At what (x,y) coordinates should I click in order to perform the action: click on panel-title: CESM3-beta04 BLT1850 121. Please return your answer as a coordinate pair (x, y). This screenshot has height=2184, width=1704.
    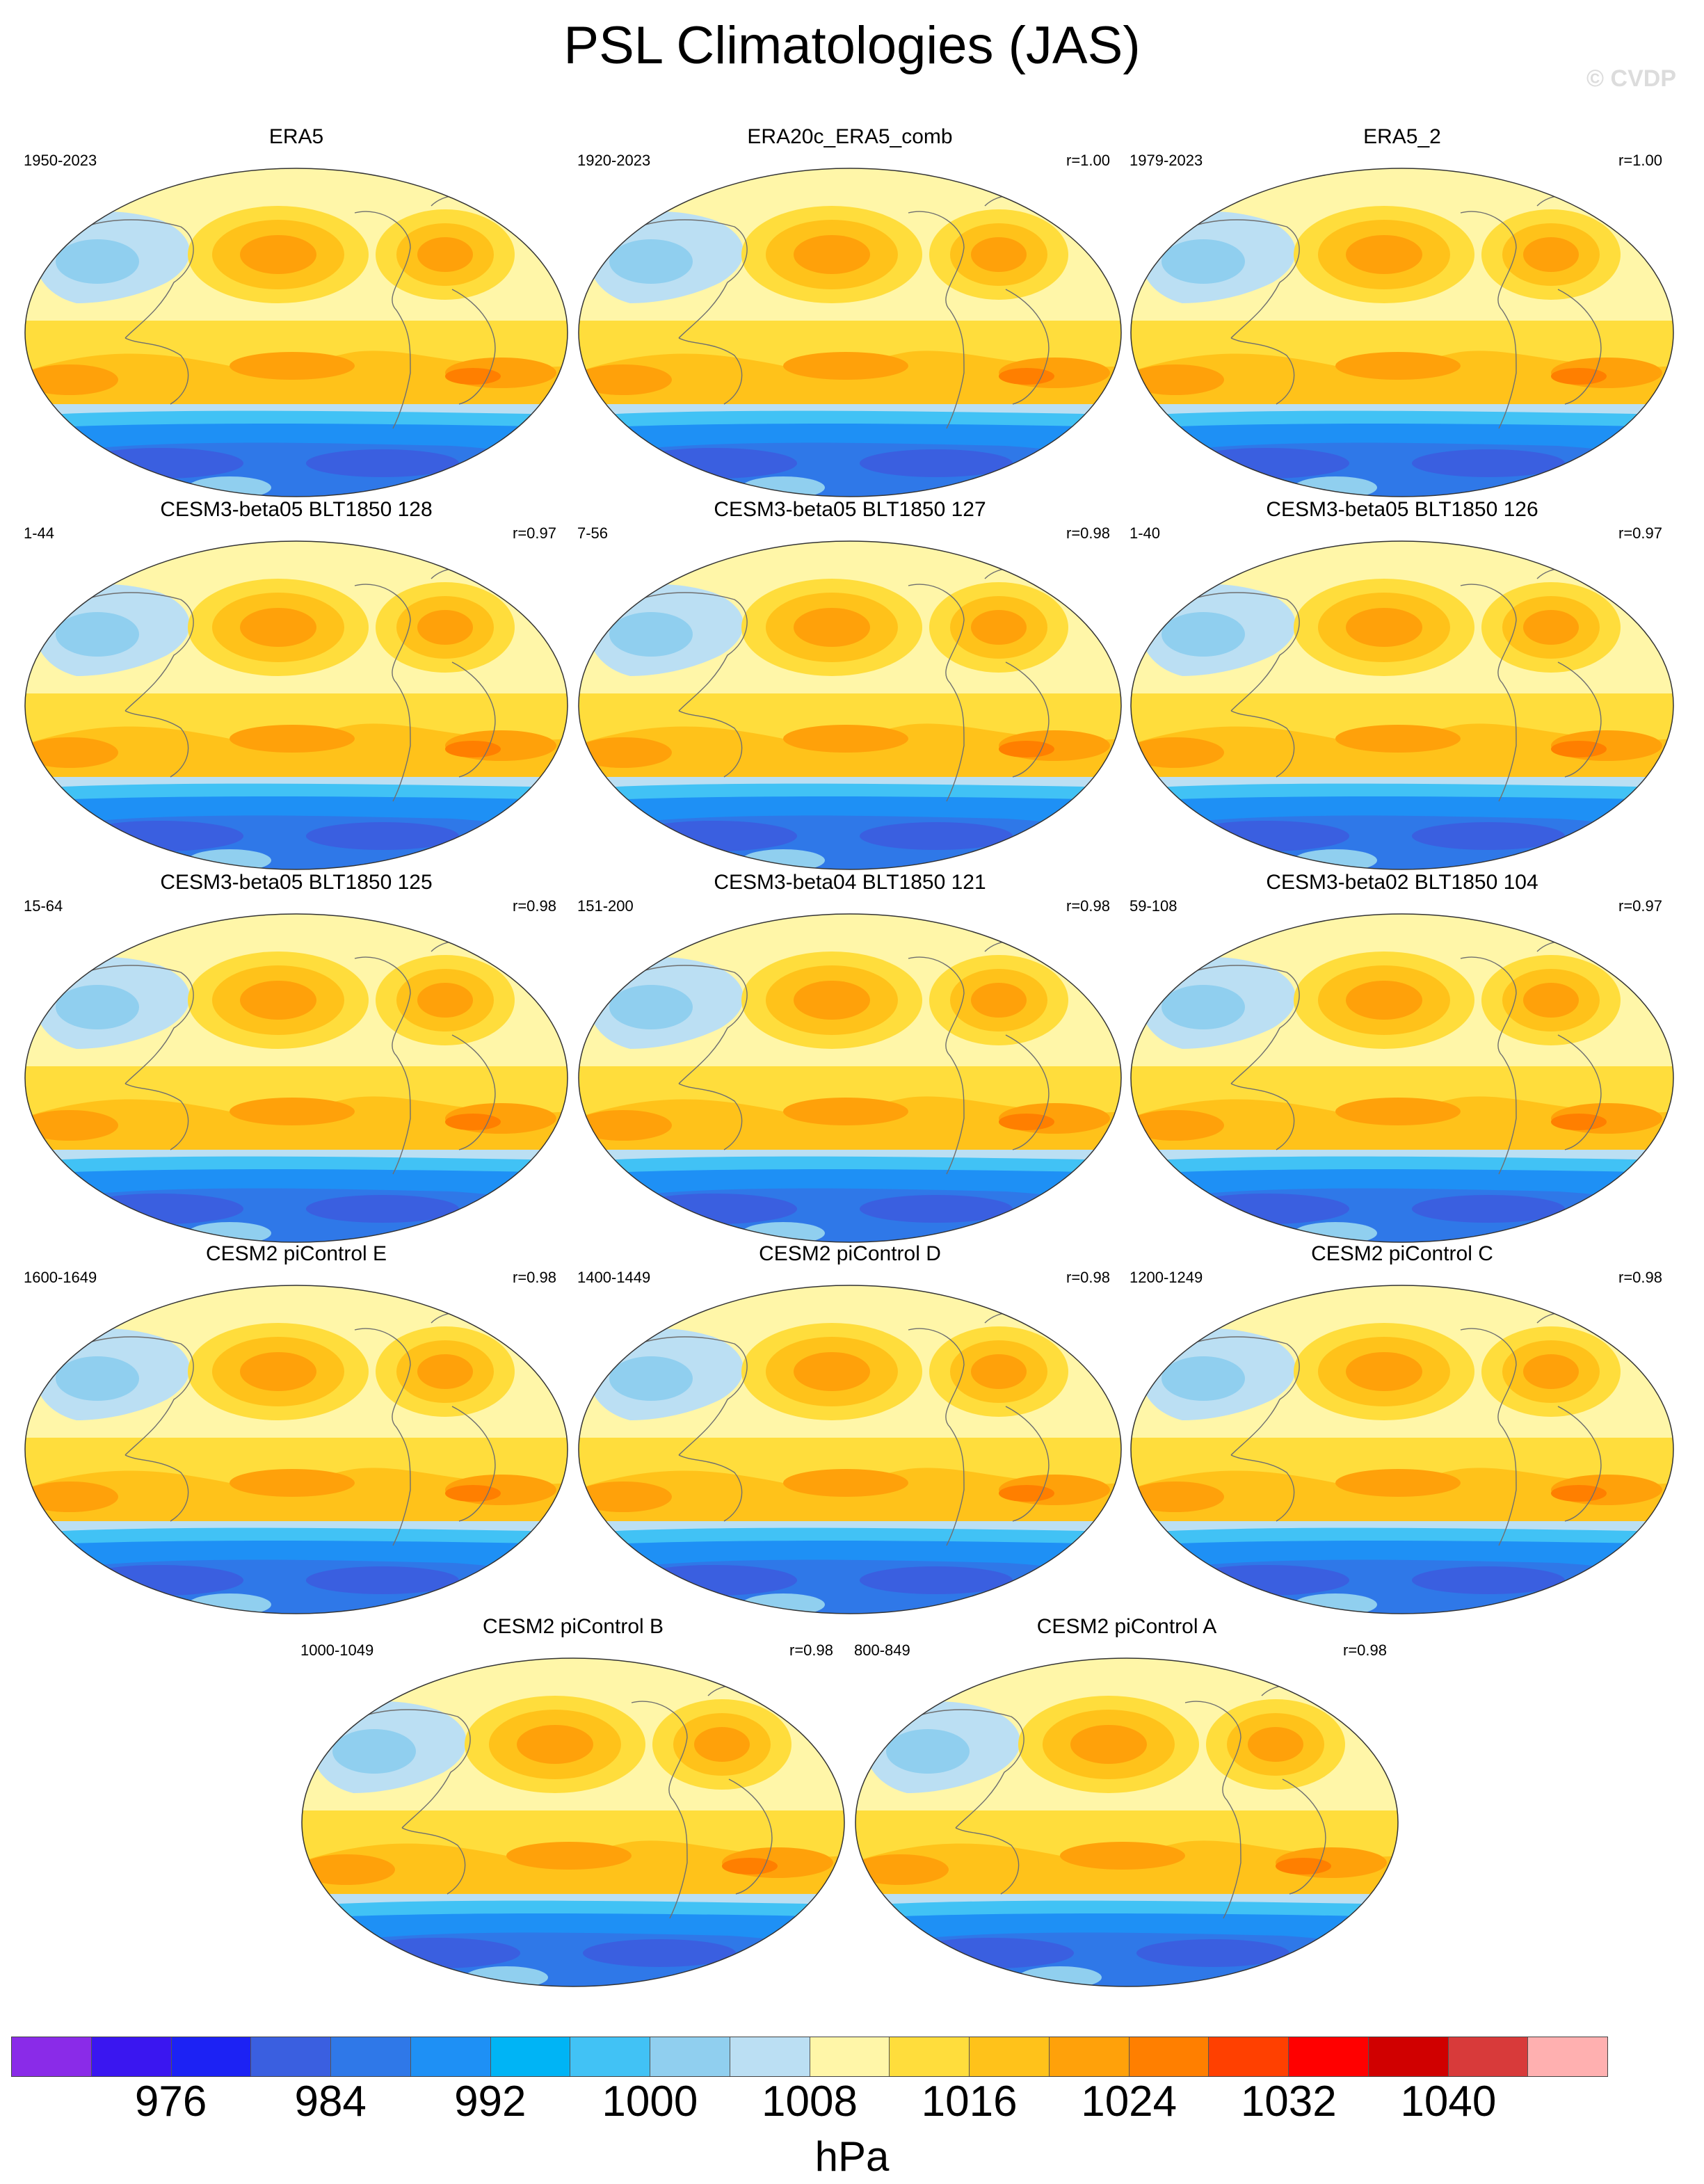
    Looking at the image, I should click on (850, 882).